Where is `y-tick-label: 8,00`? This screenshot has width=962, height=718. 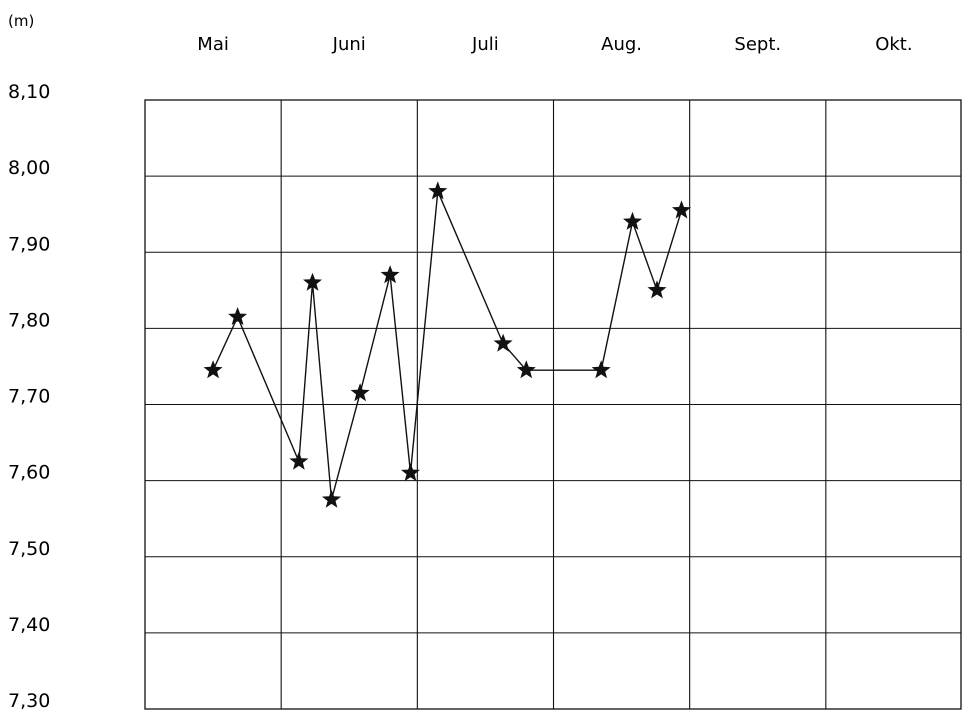 y-tick-label: 8,00 is located at coordinates (29, 168).